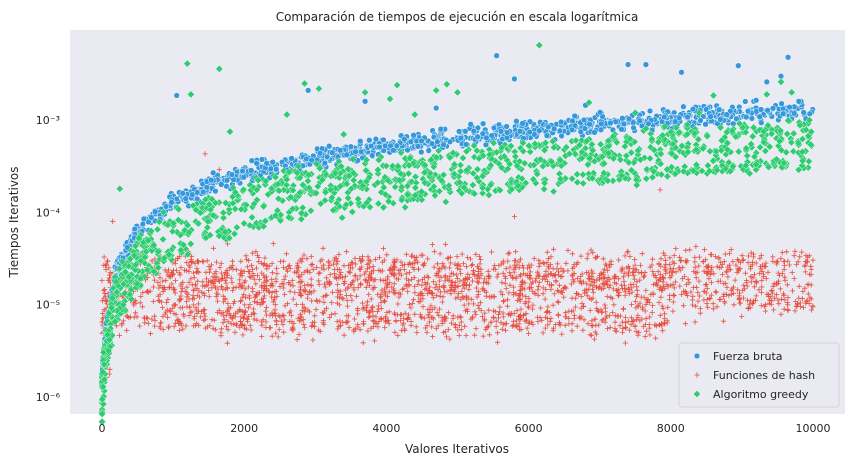 The height and width of the screenshot is (470, 854). What do you see at coordinates (102, 428) in the screenshot?
I see `x-tick-label: 0` at bounding box center [102, 428].